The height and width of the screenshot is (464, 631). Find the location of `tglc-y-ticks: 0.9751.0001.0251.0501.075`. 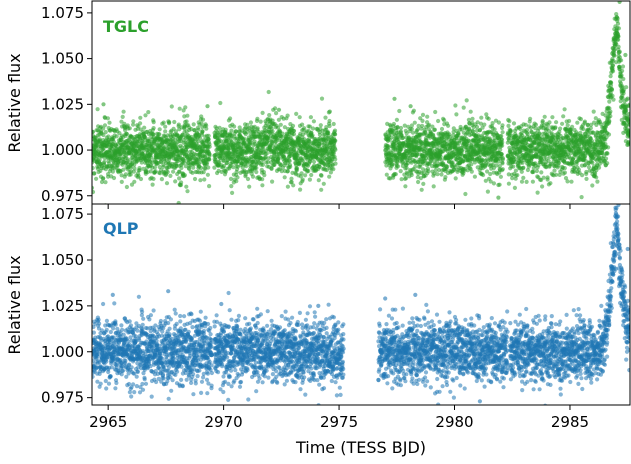

tglc-y-ticks: 0.9751.0001.0251.0501.075 is located at coordinates (66, 104).